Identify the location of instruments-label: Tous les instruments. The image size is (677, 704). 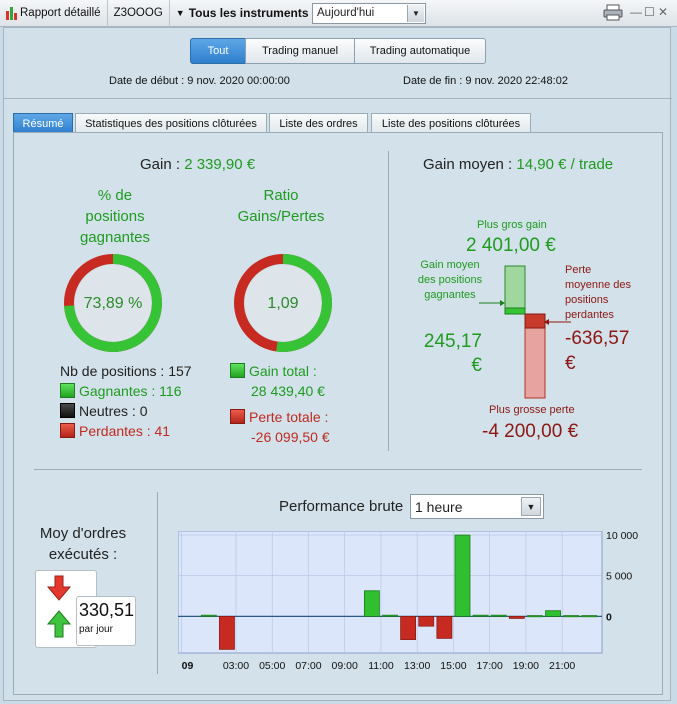
(248, 13).